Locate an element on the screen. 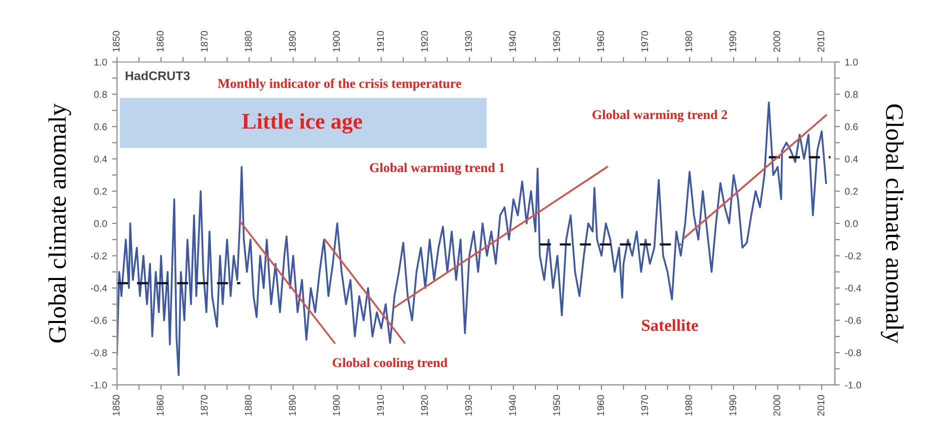 This screenshot has height=446, width=936. x-tick-label: 1960 is located at coordinates (600, 405).